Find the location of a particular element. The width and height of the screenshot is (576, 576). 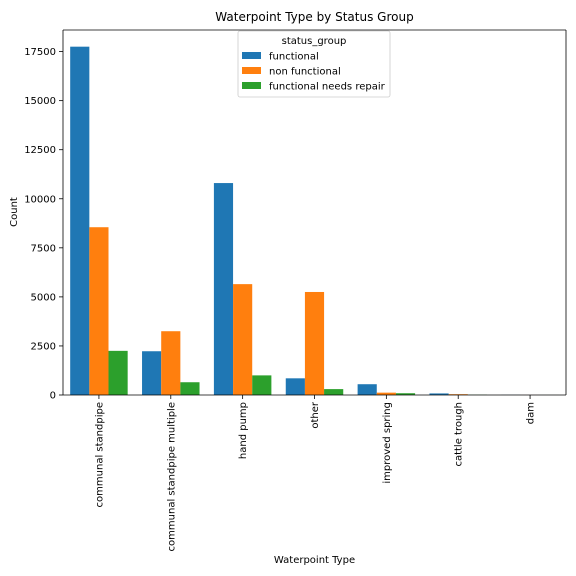

y-tick-label: 2500 is located at coordinates (43, 346).